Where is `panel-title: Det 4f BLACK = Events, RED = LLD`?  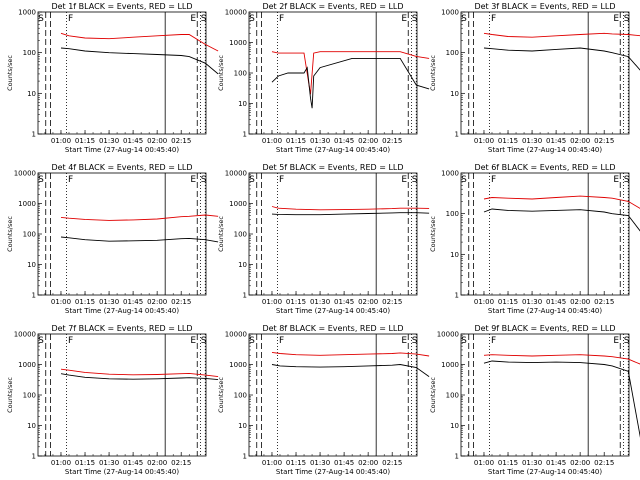 panel-title: Det 4f BLACK = Events, RED = LLD is located at coordinates (121, 167).